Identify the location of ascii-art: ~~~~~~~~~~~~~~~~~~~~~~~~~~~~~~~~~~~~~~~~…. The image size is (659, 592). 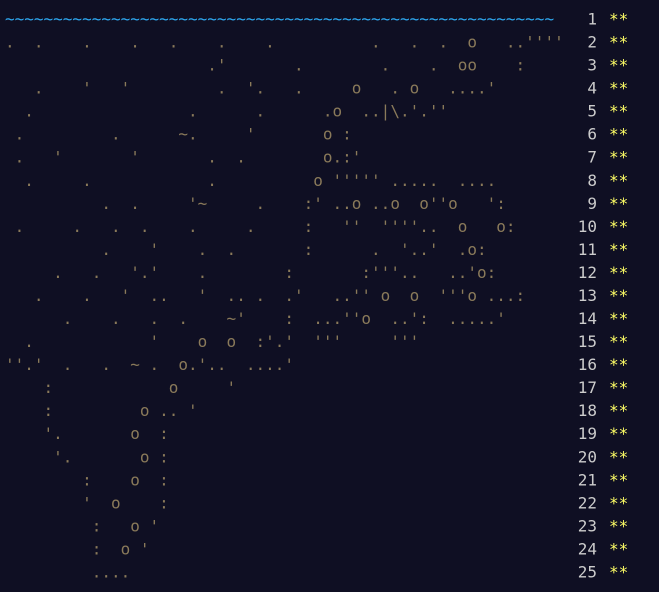
(279, 19).